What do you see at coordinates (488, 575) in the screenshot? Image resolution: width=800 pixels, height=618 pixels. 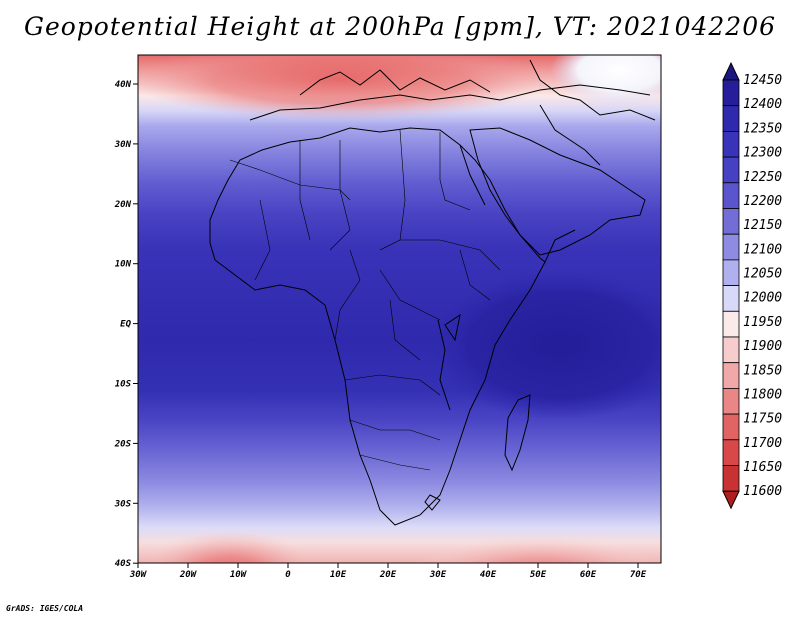 I see `lon-tick-label: 40E` at bounding box center [488, 575].